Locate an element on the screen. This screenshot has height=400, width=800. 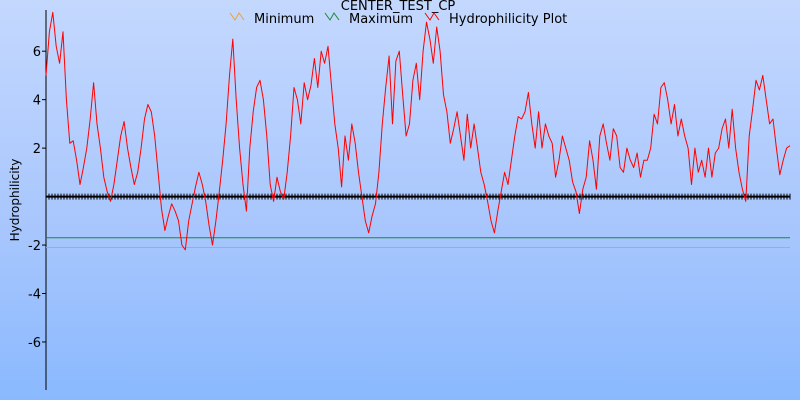
chart-title: CENTER_TEST_CP is located at coordinates (398, 7).